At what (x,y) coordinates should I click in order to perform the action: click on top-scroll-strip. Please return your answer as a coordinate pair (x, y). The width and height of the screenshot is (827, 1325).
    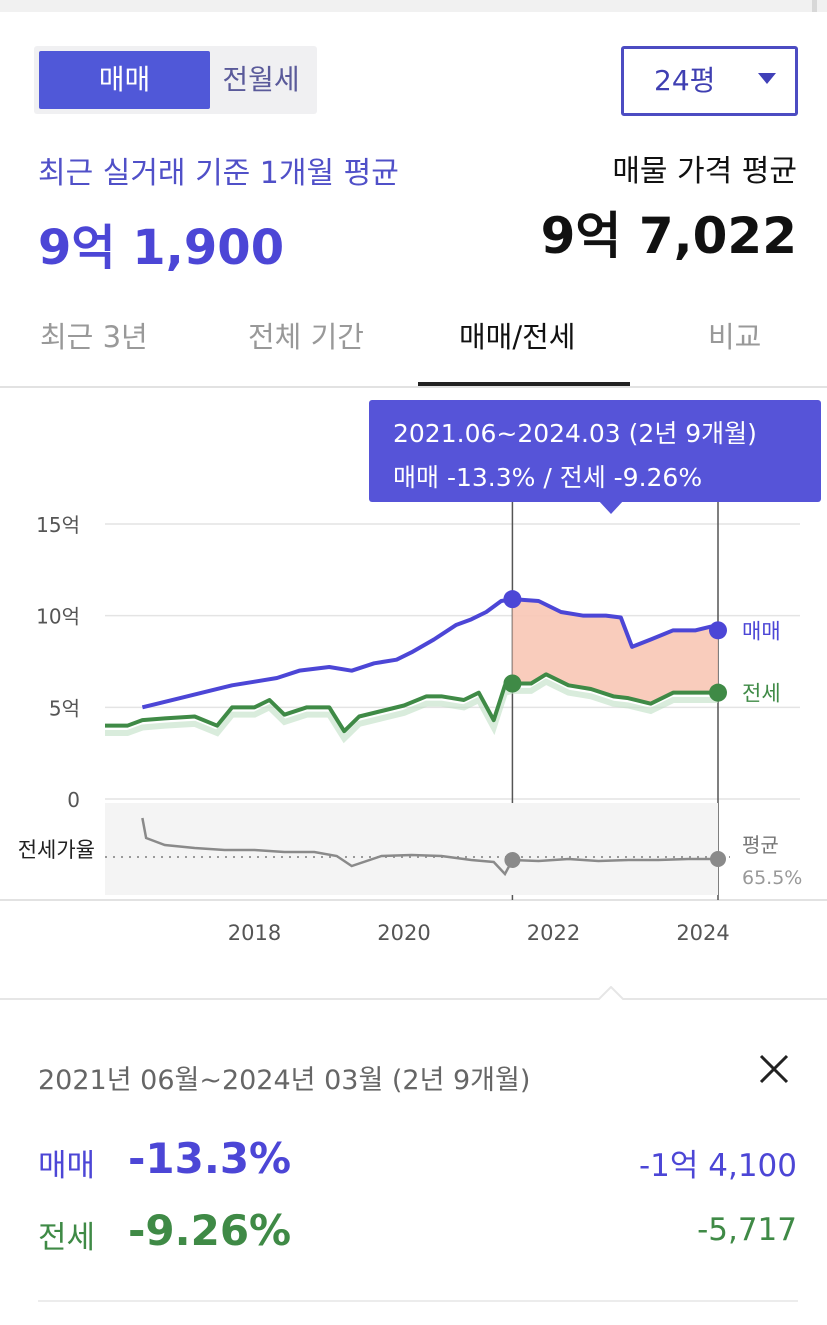
    Looking at the image, I should click on (413, 6).